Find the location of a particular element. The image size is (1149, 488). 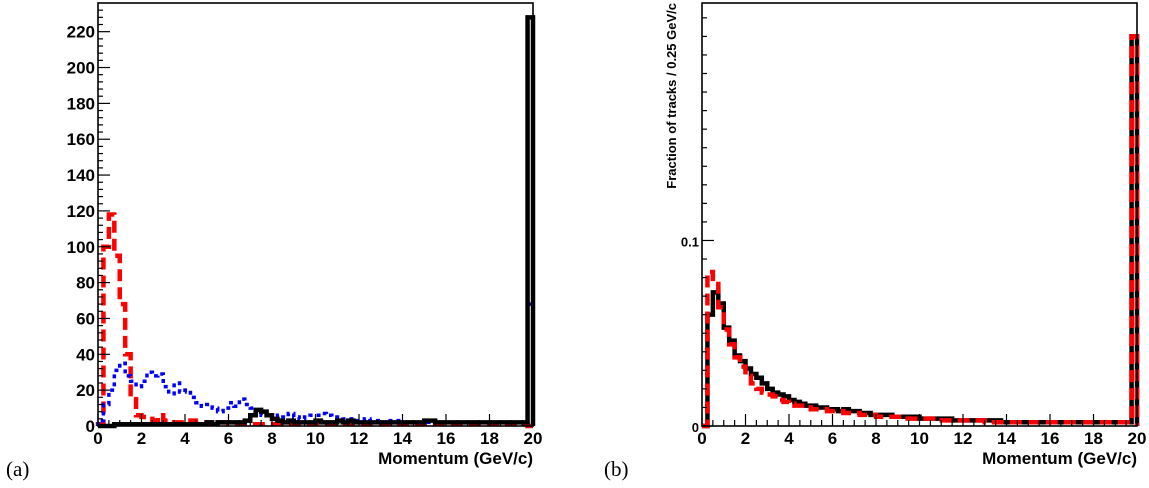

y-tick-label: 100 is located at coordinates (81, 247).